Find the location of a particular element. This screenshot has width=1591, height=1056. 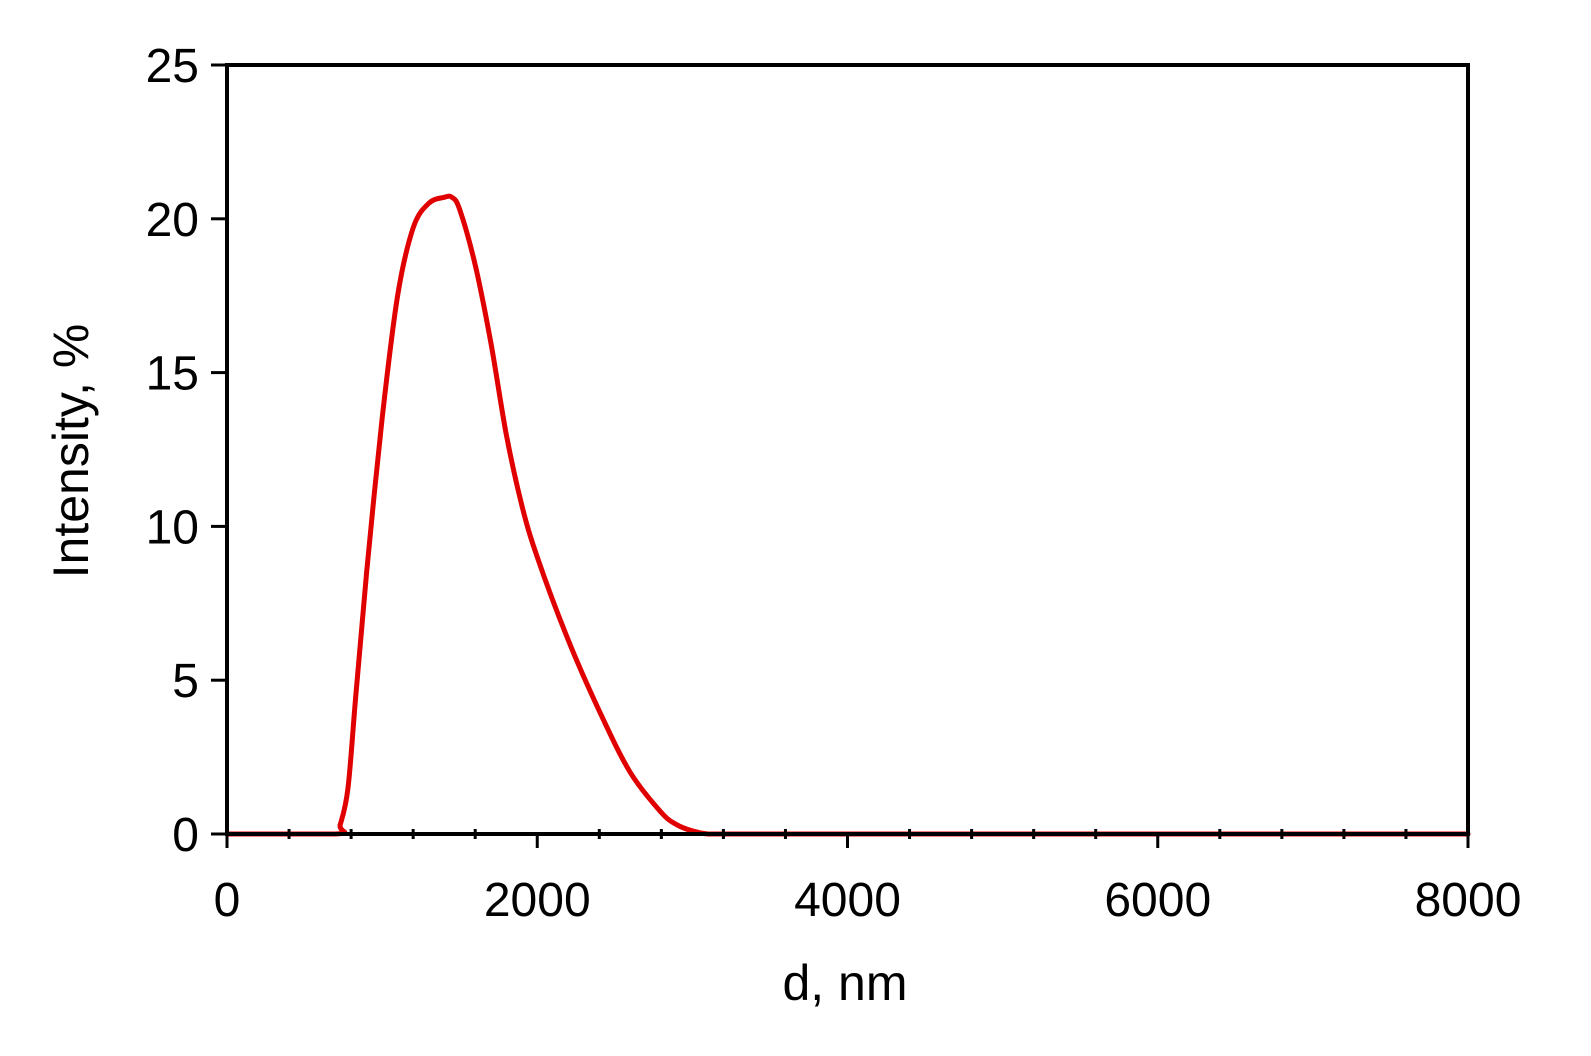

x-axis-title: d, nm is located at coordinates (844, 983).